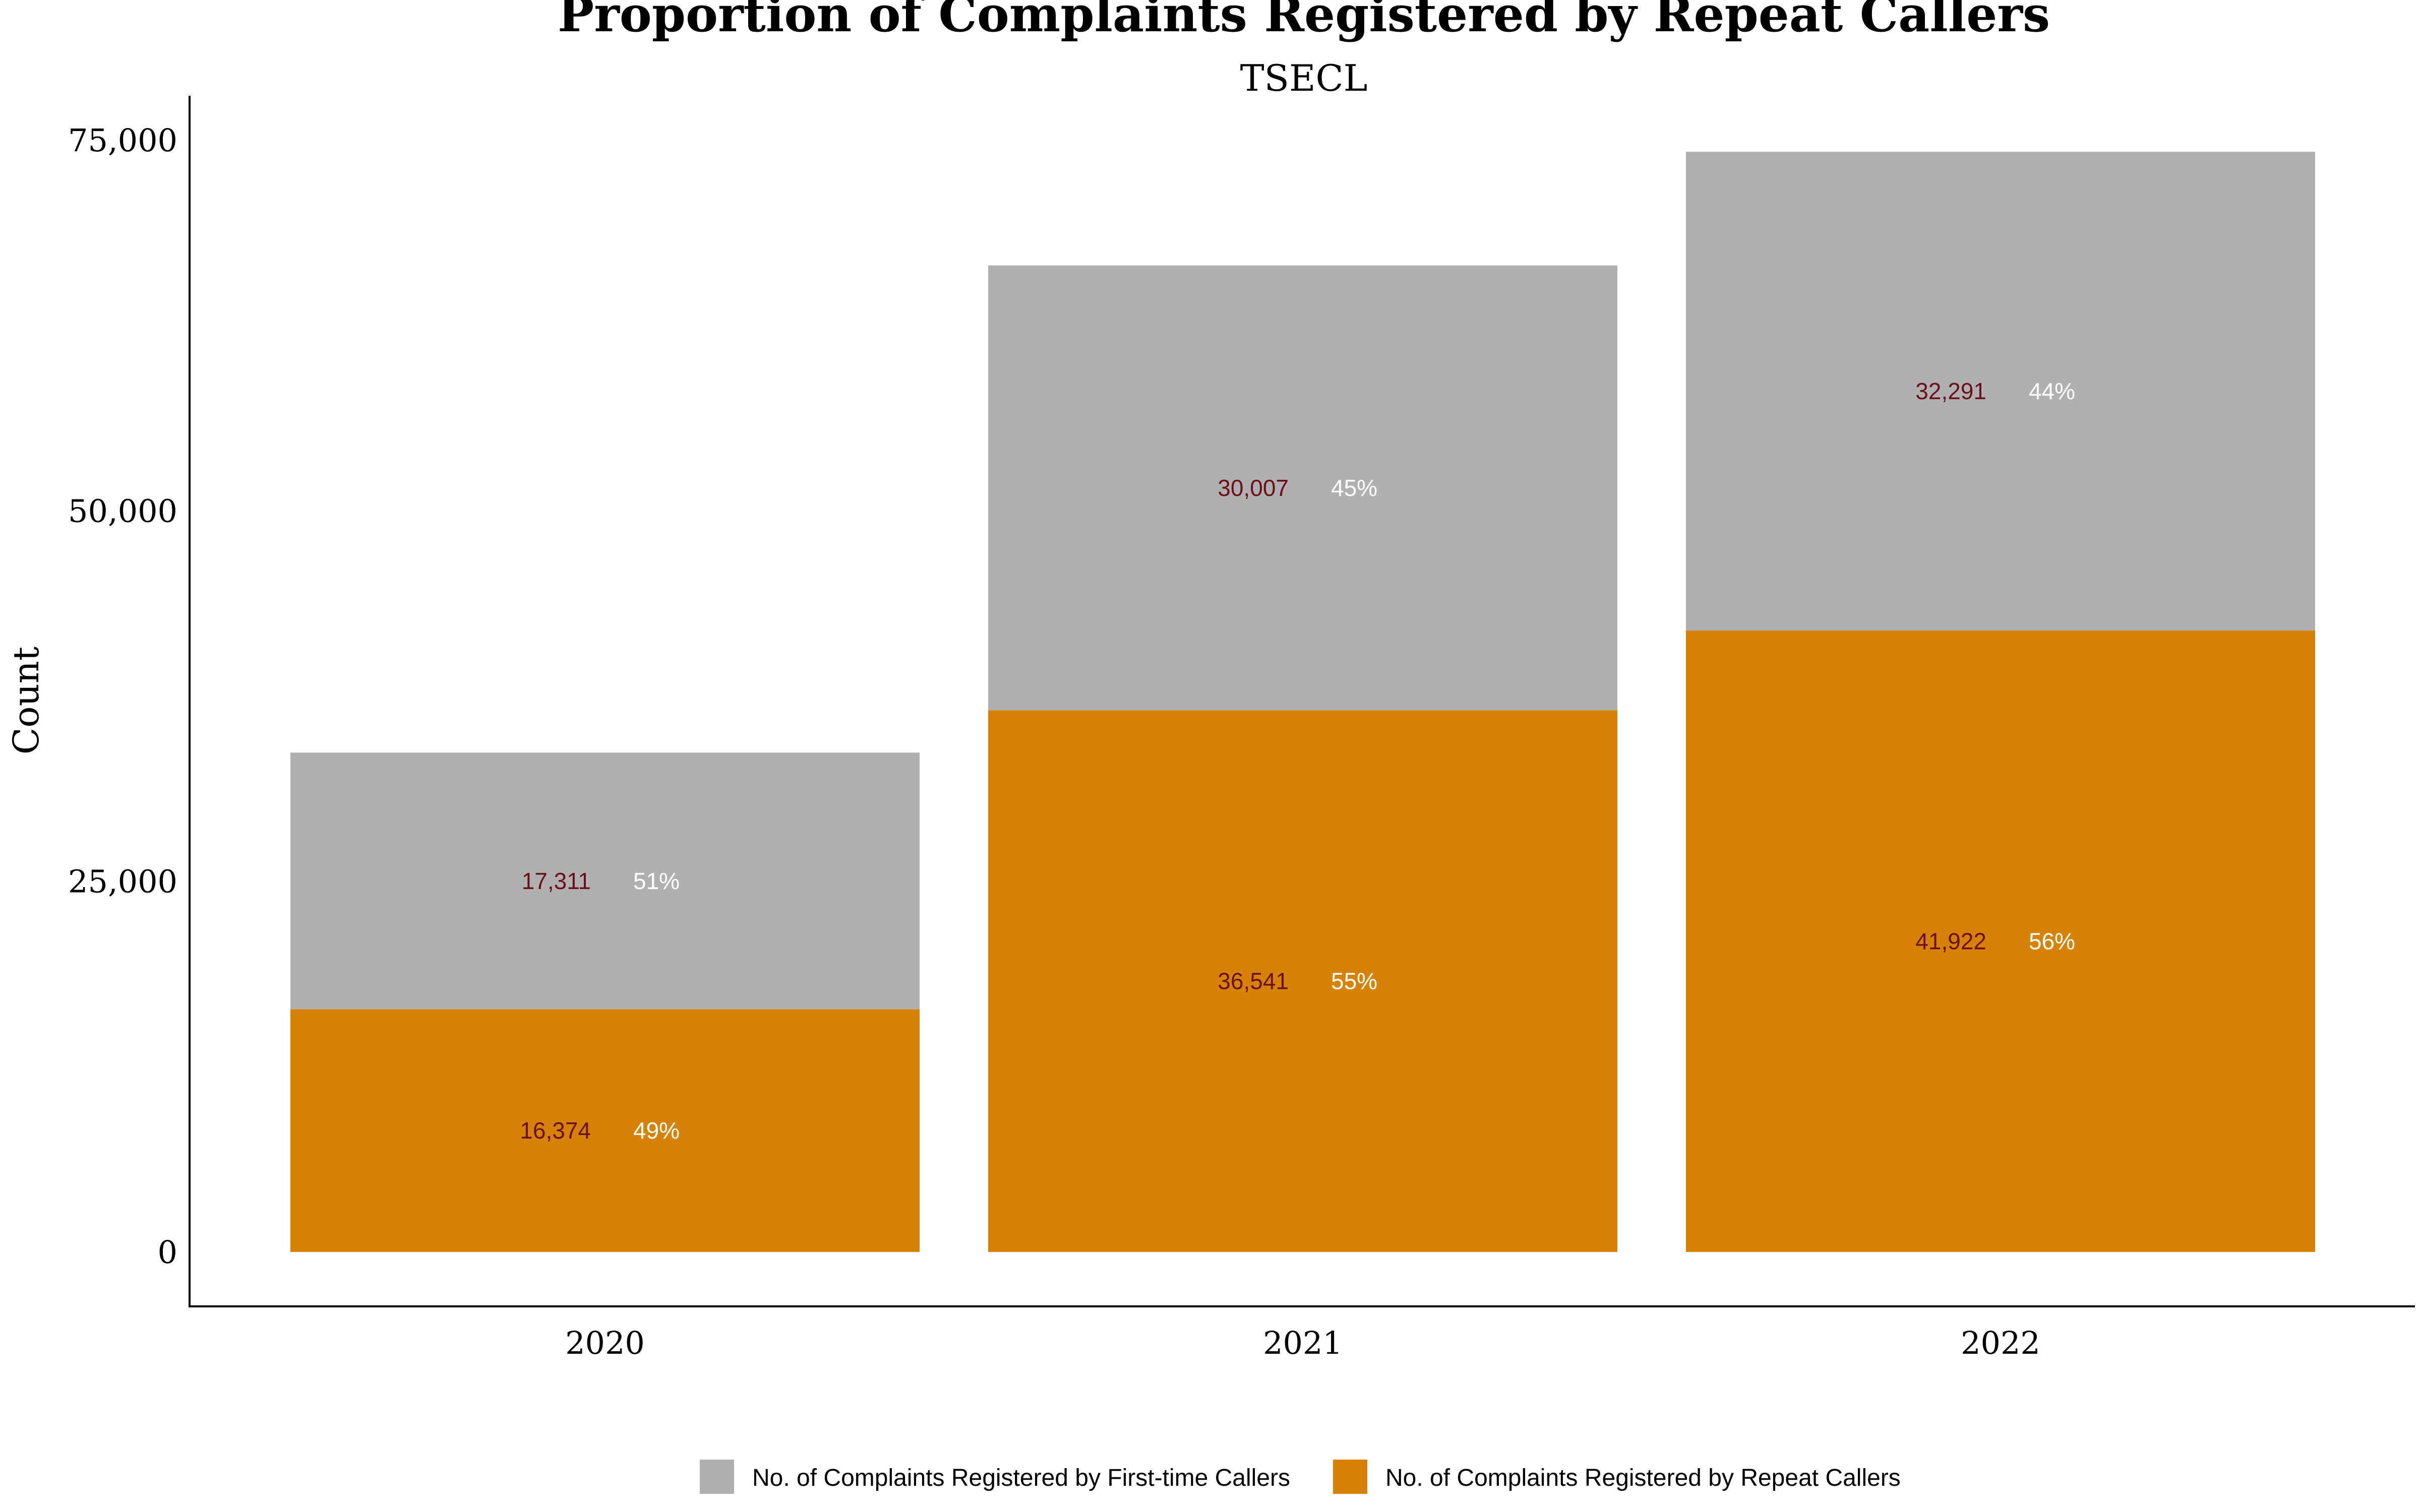 Image resolution: width=2420 pixels, height=1512 pixels. Describe the element at coordinates (2052, 391) in the screenshot. I see `percent-label: 44%` at that location.